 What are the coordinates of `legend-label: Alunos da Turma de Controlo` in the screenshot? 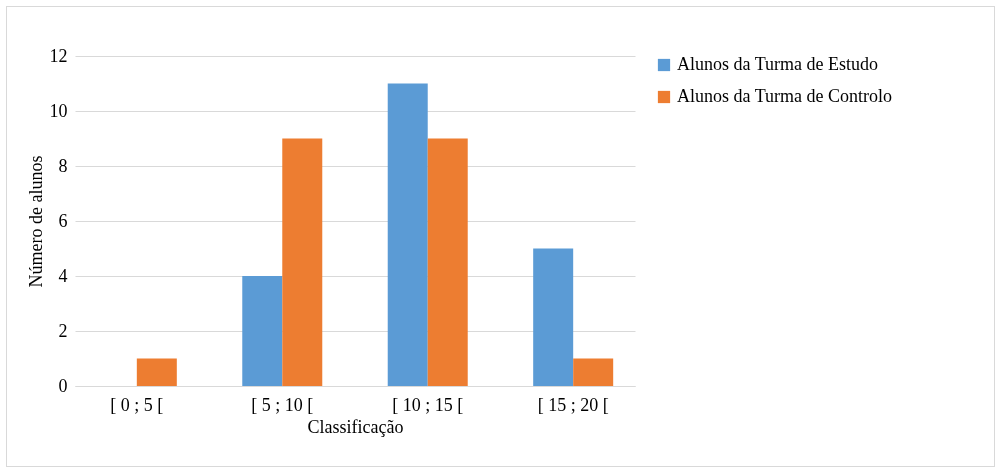 It's located at (785, 96).